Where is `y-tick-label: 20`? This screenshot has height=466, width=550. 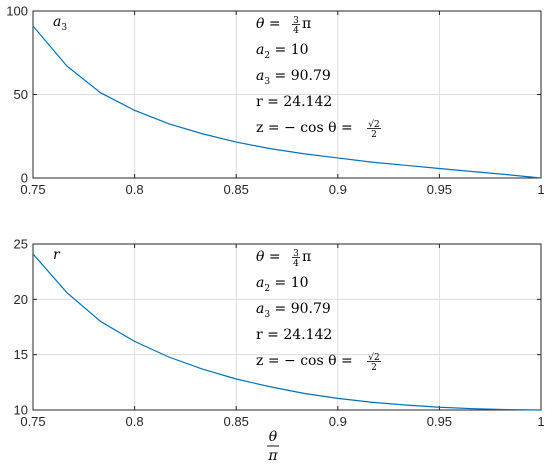 y-tick-label: 20 is located at coordinates (21, 299).